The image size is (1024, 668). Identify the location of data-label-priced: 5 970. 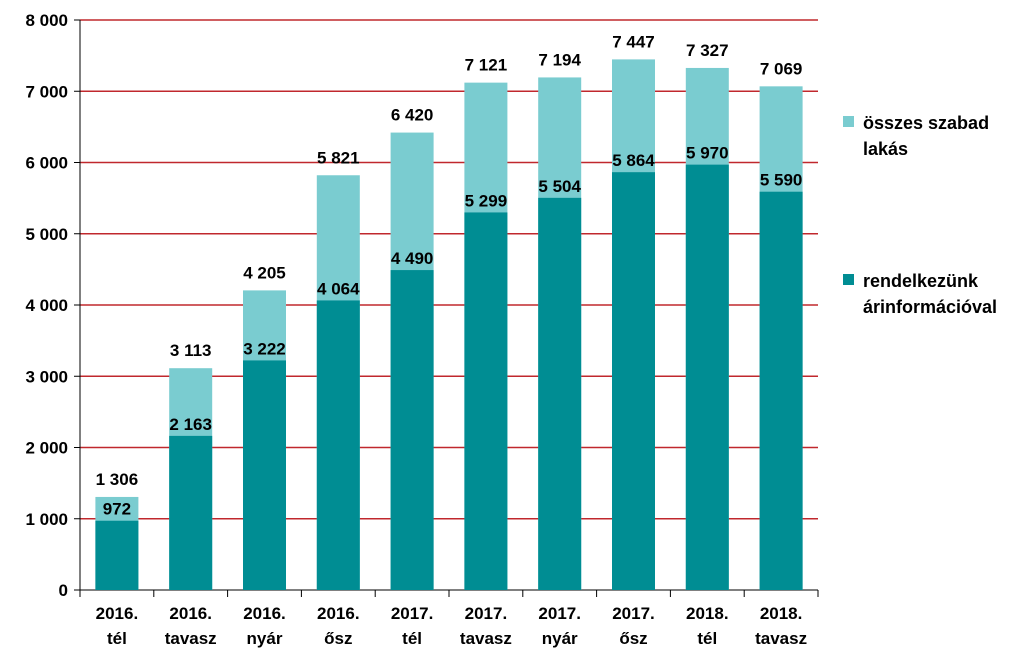
(707, 153).